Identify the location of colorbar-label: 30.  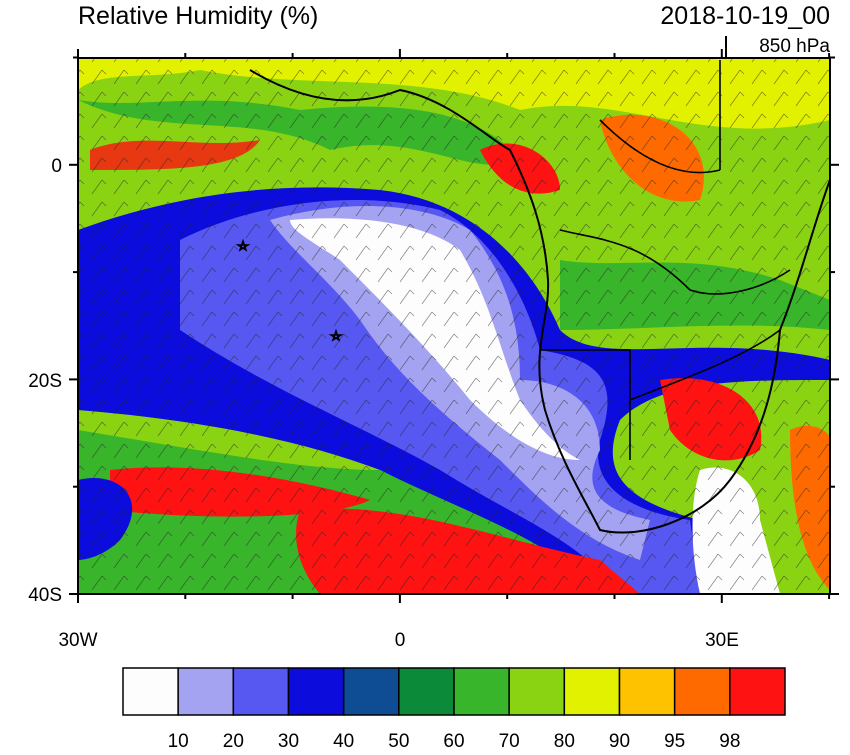
(288, 740).